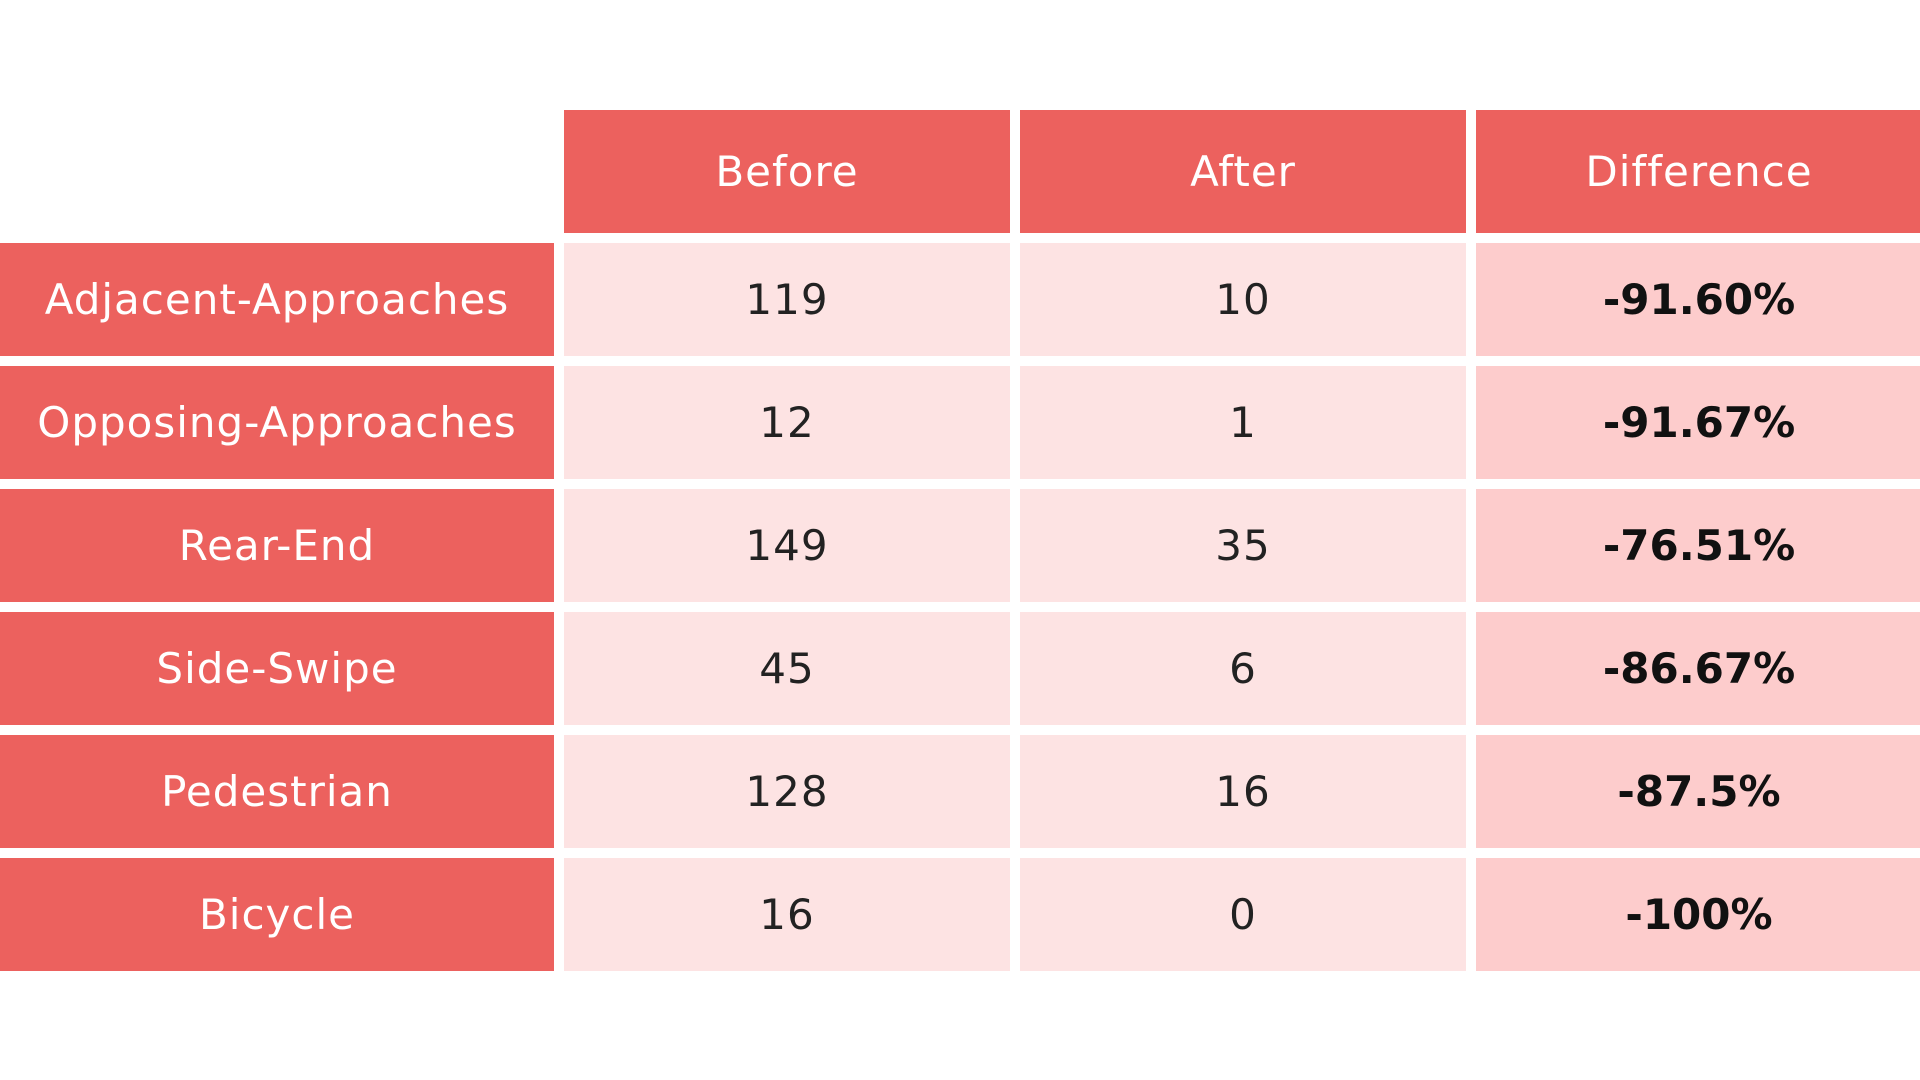 This screenshot has height=1080, width=1920. I want to click on cell-before: 149, so click(787, 545).